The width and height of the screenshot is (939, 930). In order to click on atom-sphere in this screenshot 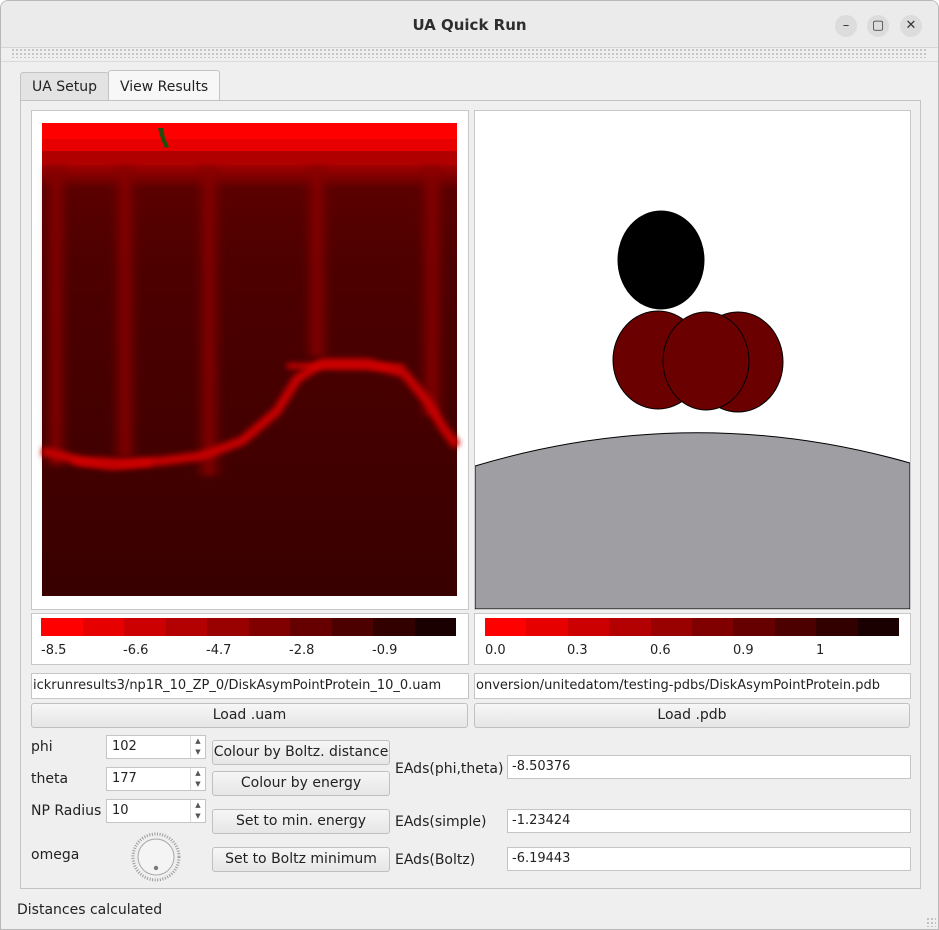, I will do `click(706, 361)`.